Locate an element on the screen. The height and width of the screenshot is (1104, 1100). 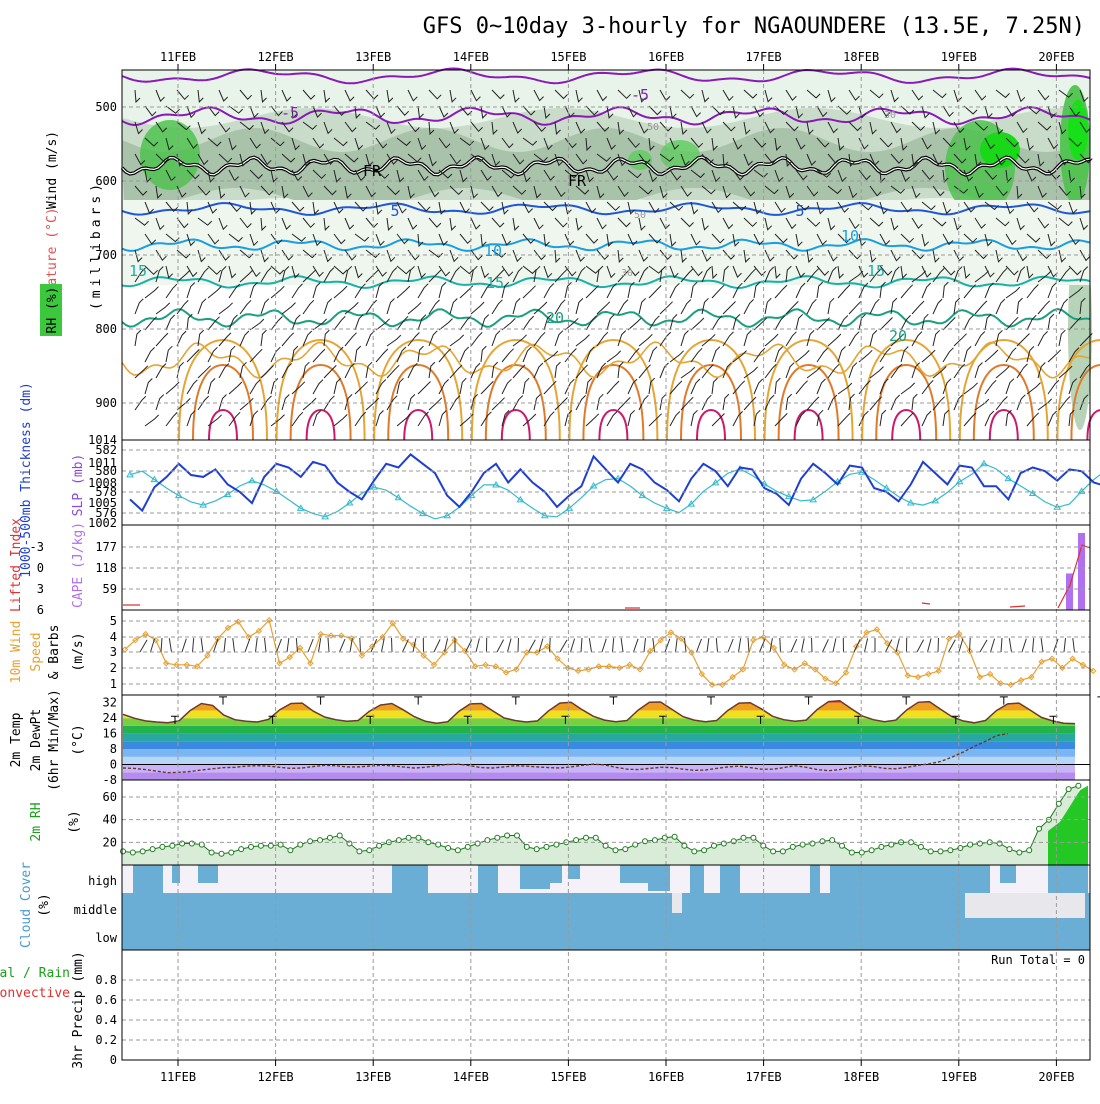
temp-band is located at coordinates (606, 753).